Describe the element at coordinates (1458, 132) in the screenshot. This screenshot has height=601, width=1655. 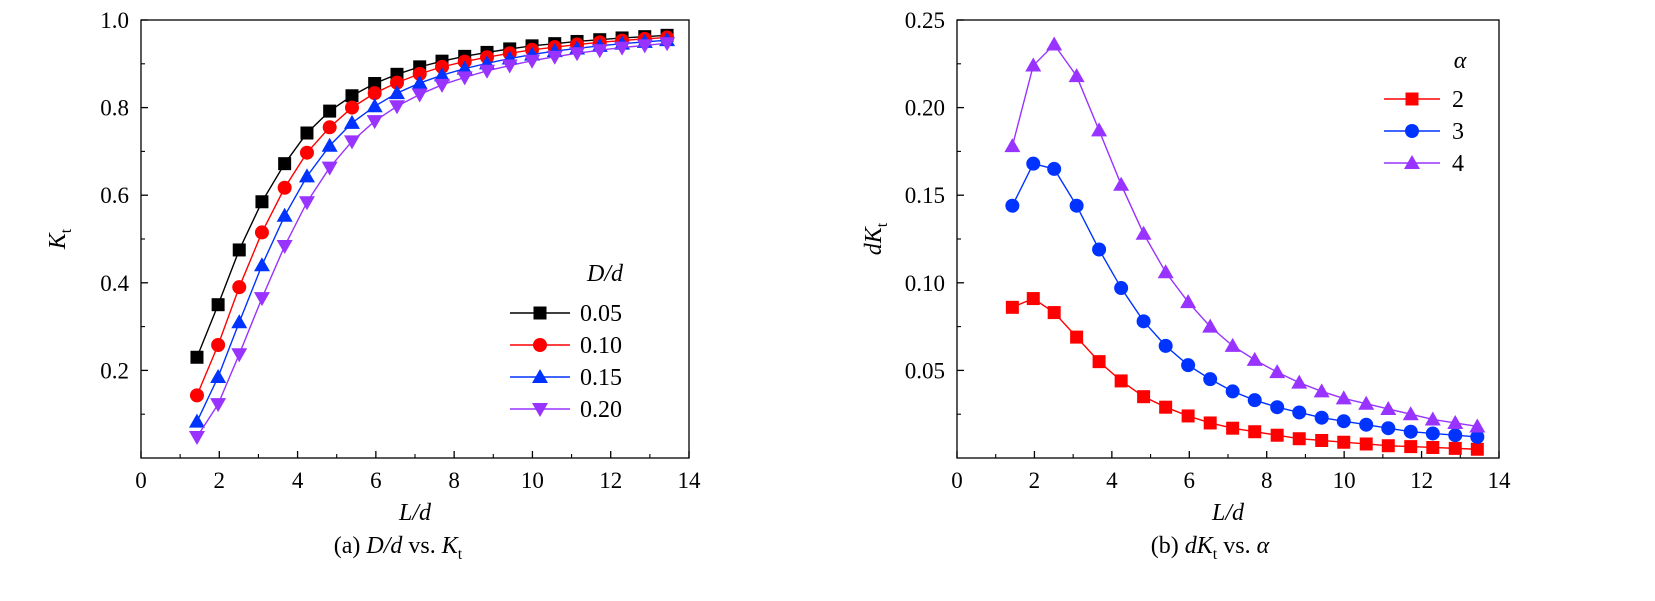
I see `legend-label: 3` at that location.